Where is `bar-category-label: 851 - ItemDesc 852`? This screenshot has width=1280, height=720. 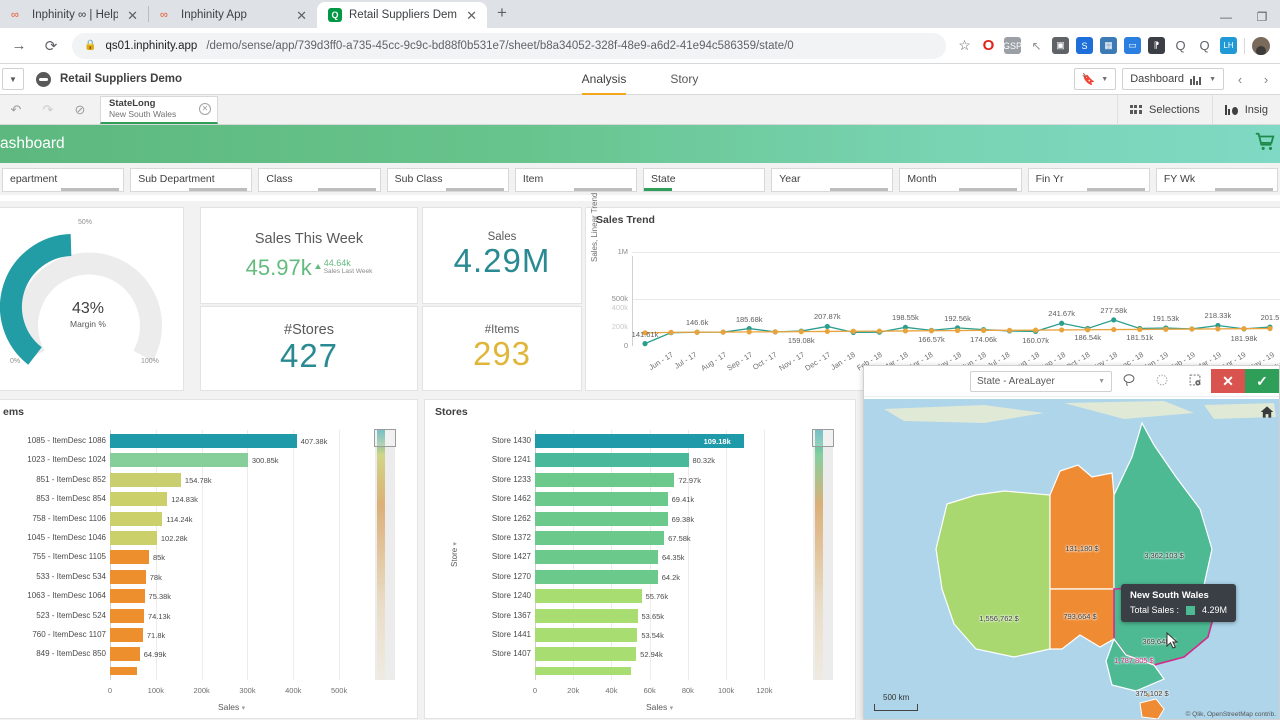 bar-category-label: 851 - ItemDesc 852 is located at coordinates (71, 479).